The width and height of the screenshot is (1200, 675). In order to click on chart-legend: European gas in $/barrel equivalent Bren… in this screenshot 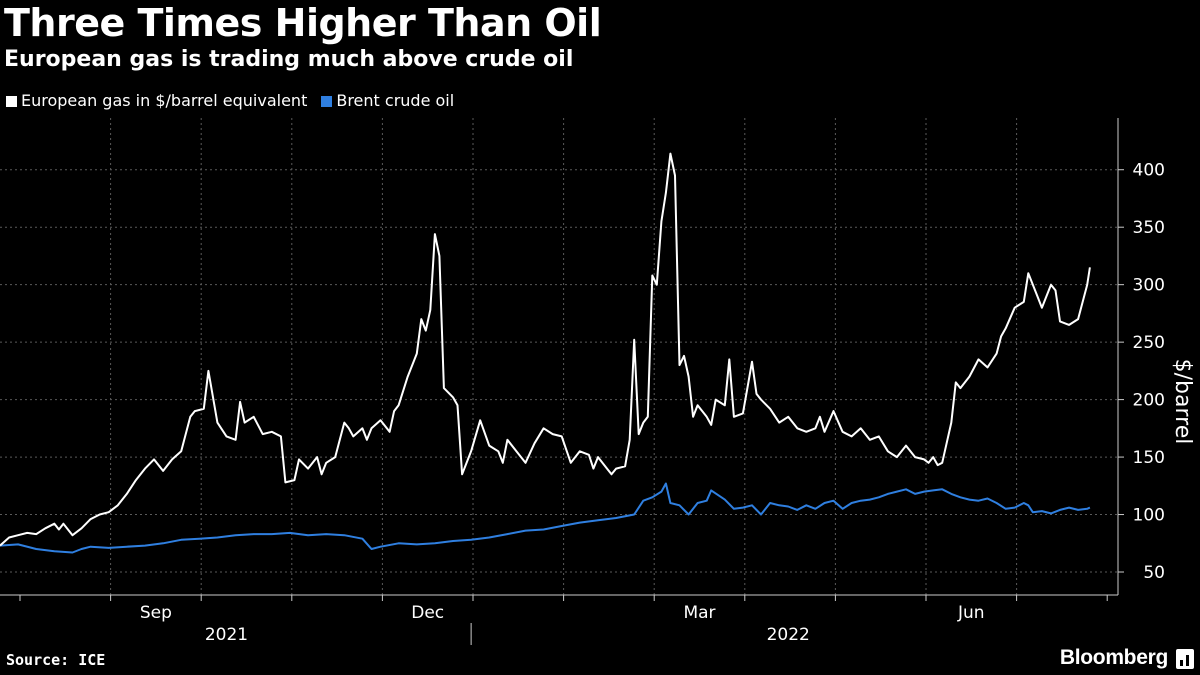, I will do `click(237, 101)`.